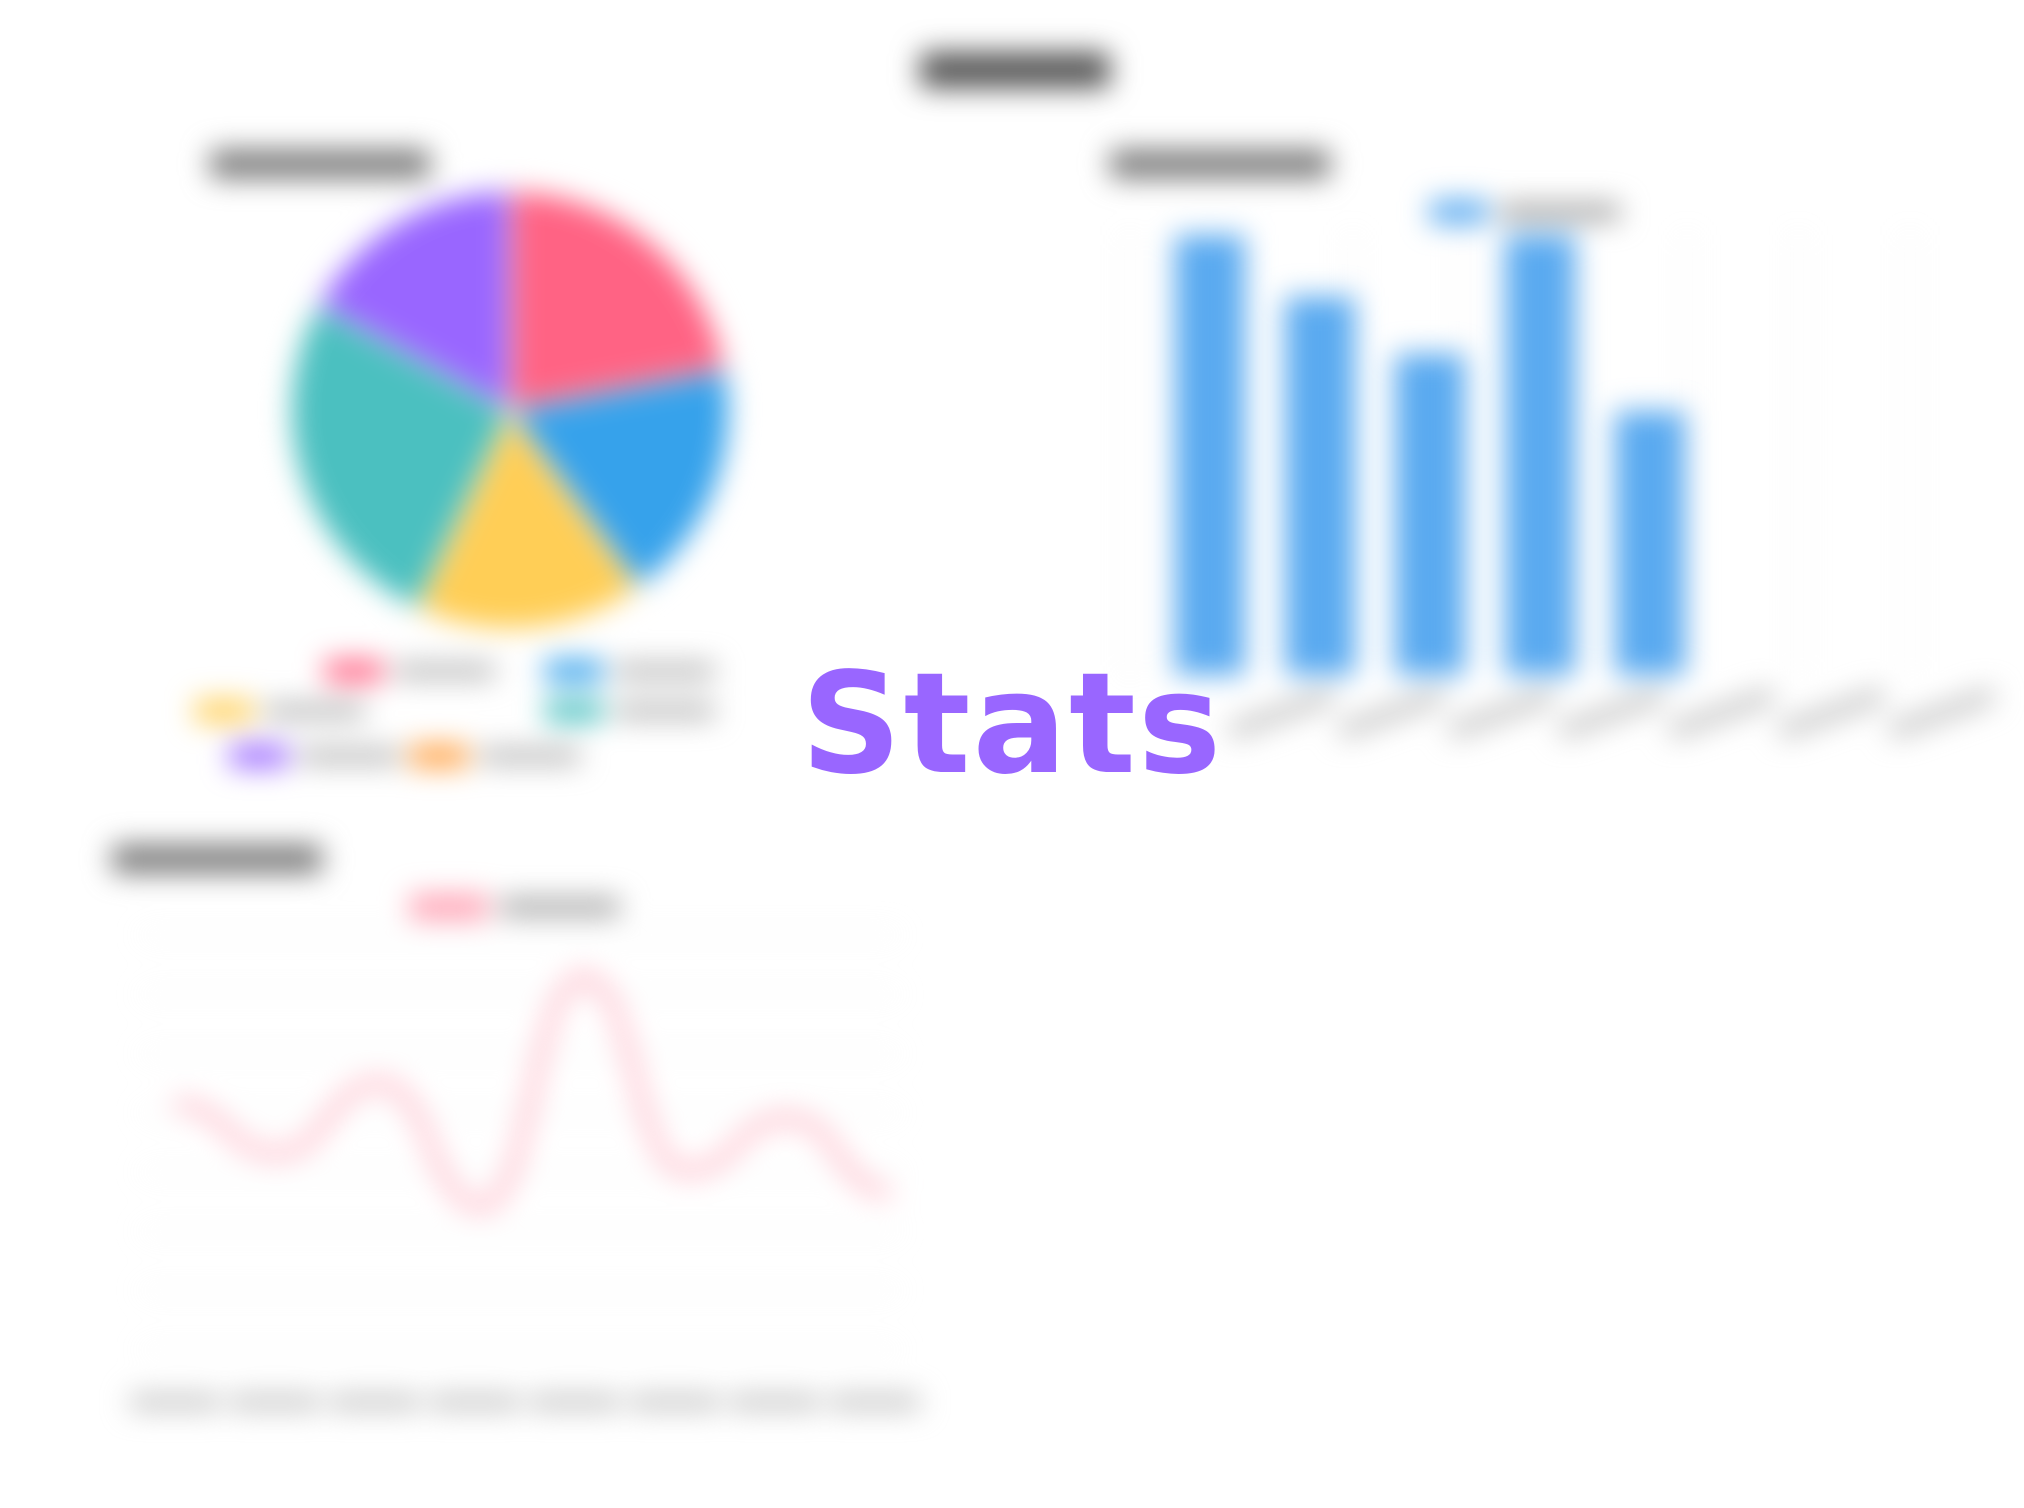  What do you see at coordinates (1220, 164) in the screenshot?
I see `bar-chart-title-placeholder` at bounding box center [1220, 164].